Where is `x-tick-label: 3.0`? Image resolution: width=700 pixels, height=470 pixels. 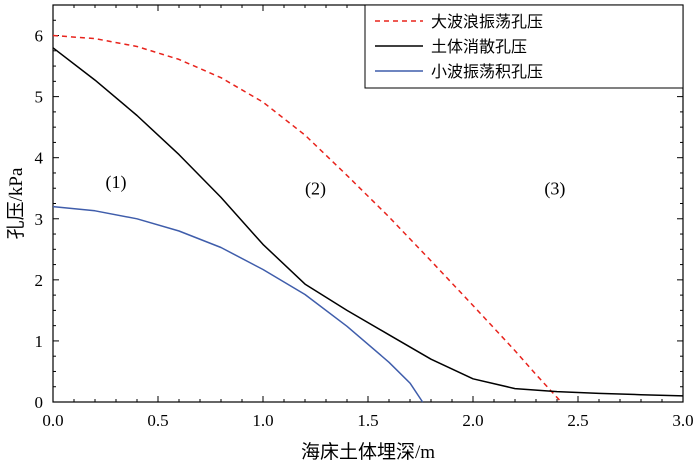
x-tick-label: 3.0 is located at coordinates (682, 420).